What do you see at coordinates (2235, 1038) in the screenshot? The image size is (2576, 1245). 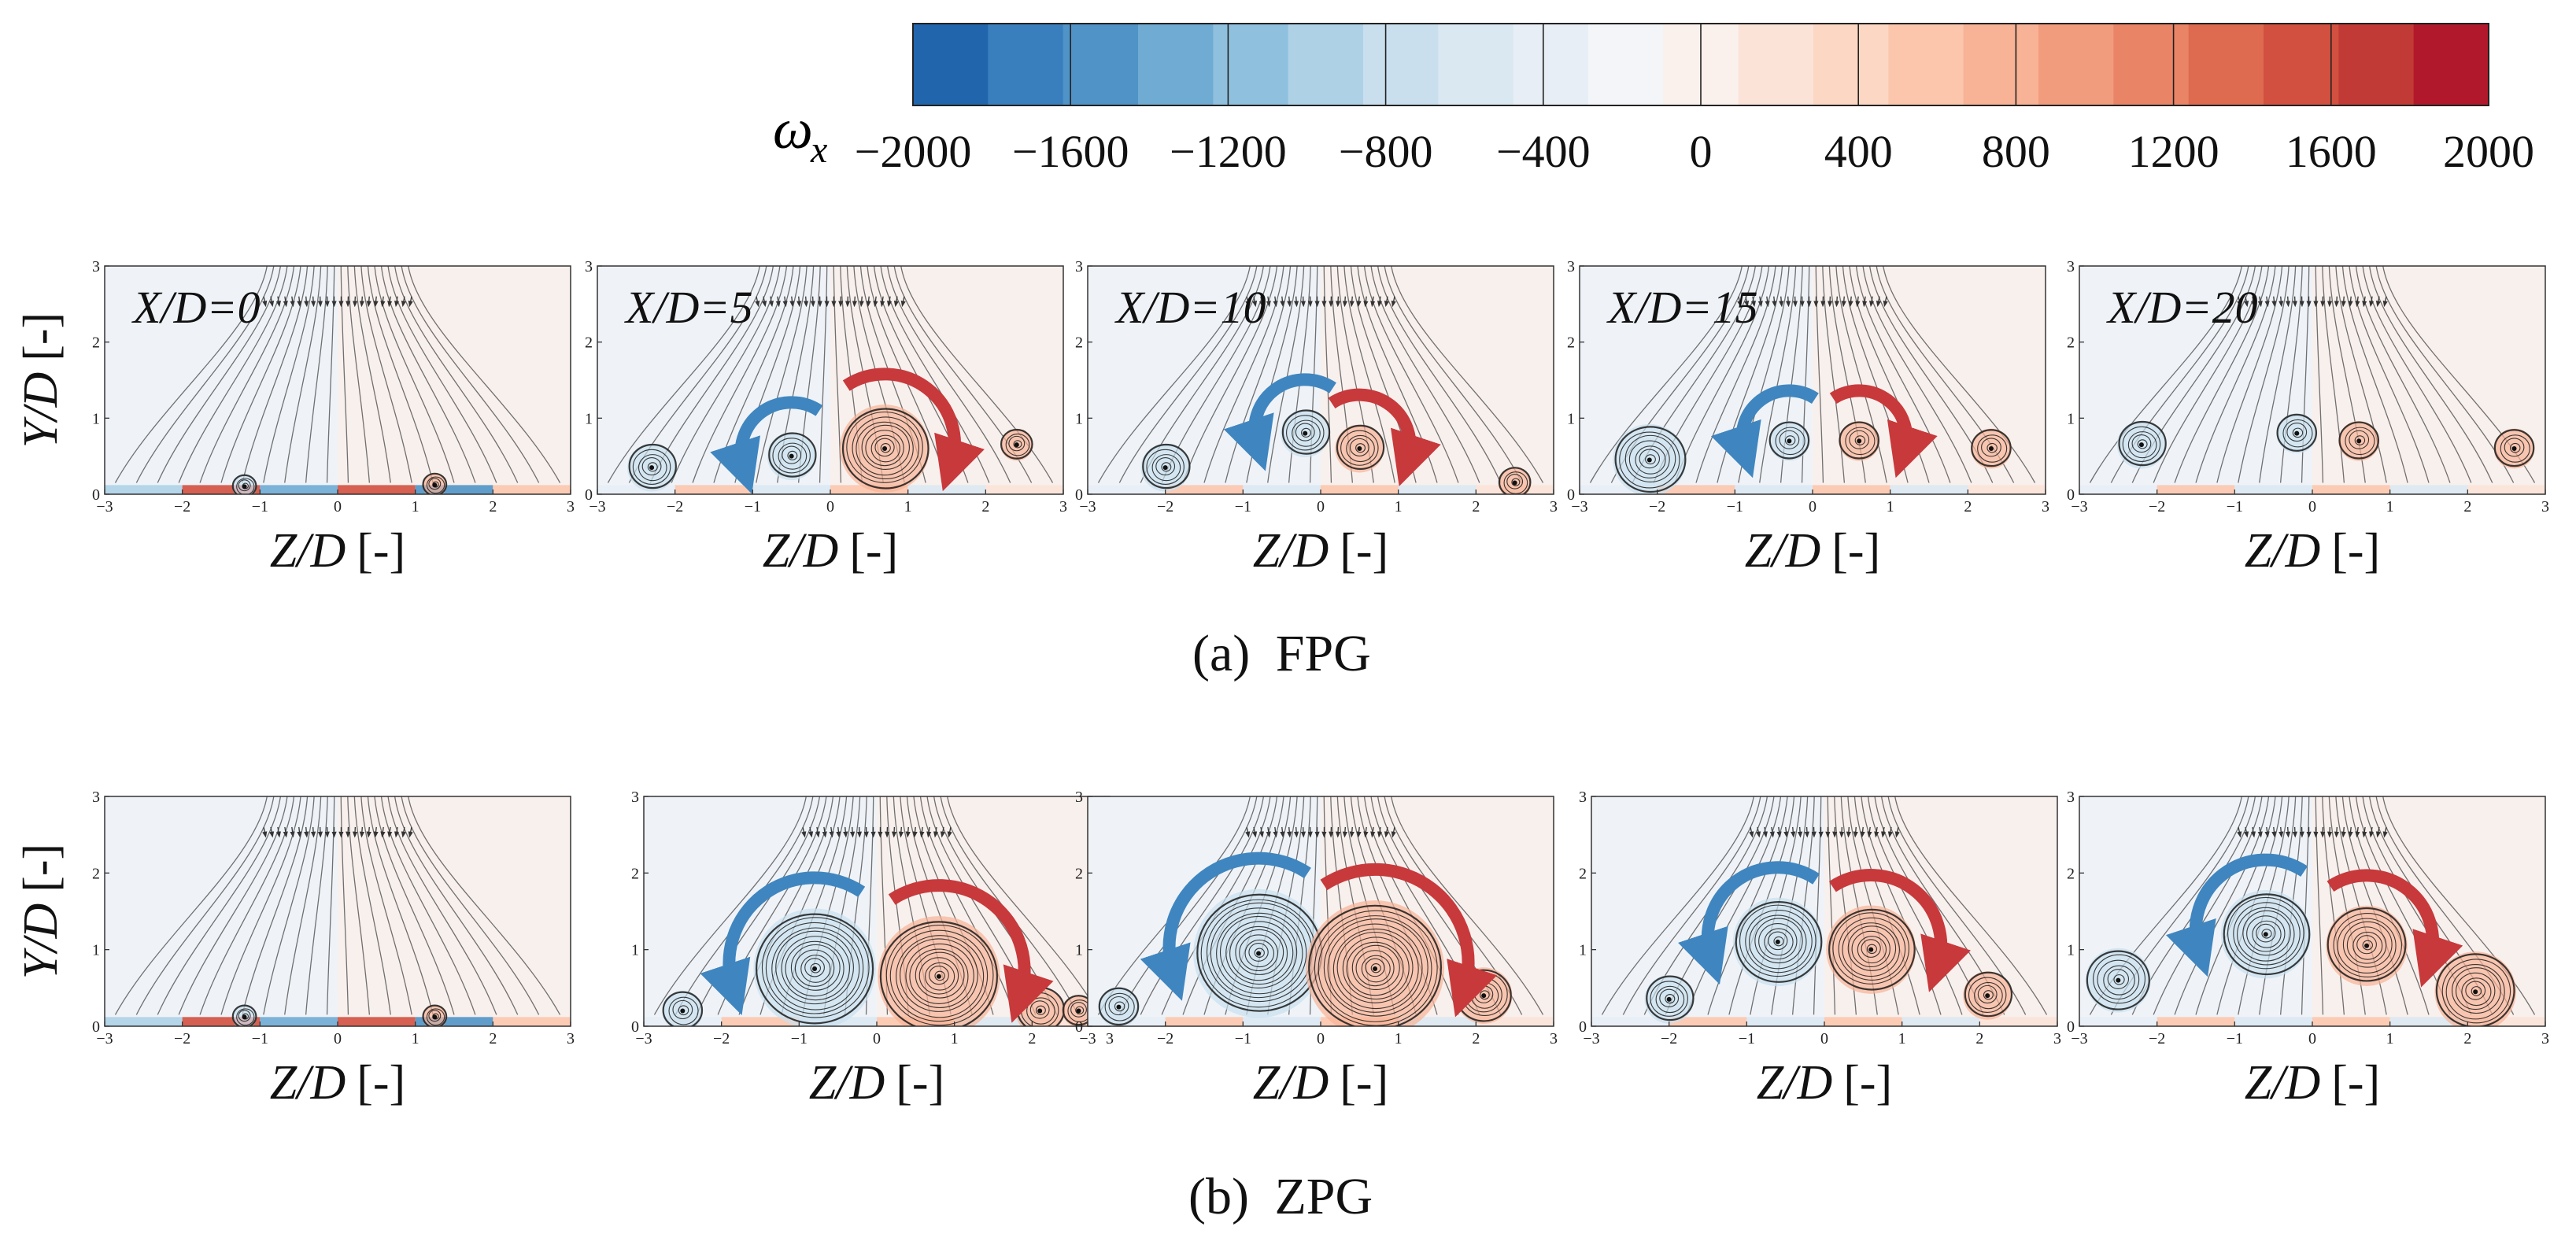 I see `x-tick-label: −1` at bounding box center [2235, 1038].